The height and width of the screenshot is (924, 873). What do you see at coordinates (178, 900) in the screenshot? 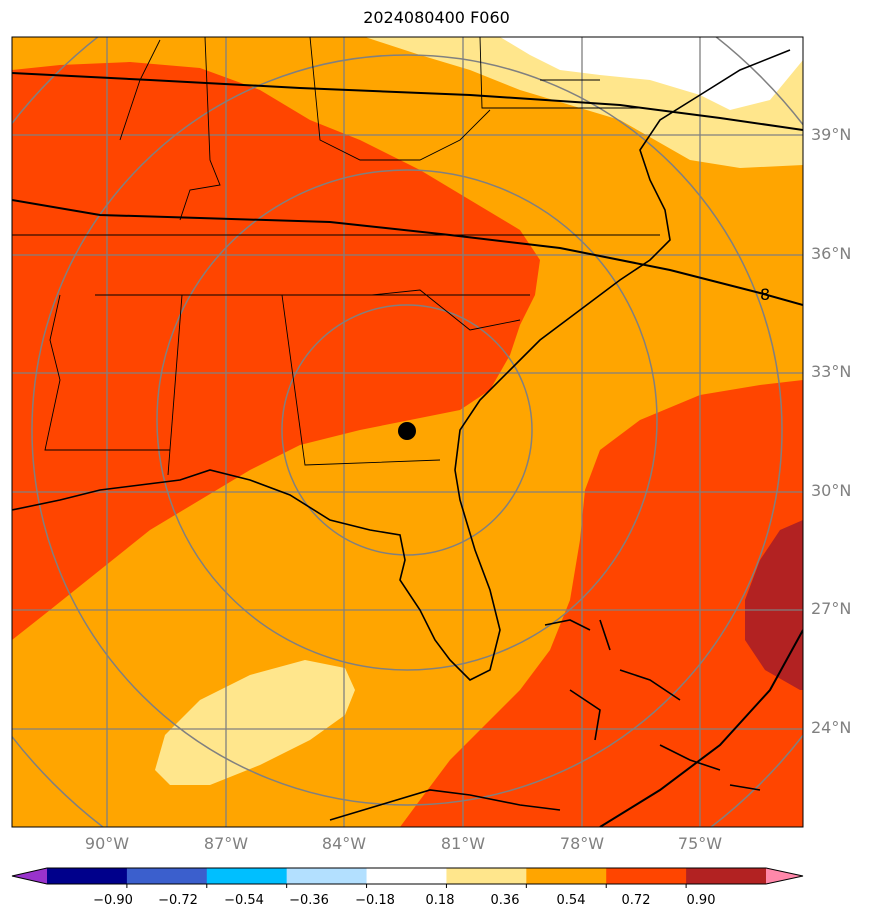
I see `colorbar-tick: −0.72` at bounding box center [178, 900].